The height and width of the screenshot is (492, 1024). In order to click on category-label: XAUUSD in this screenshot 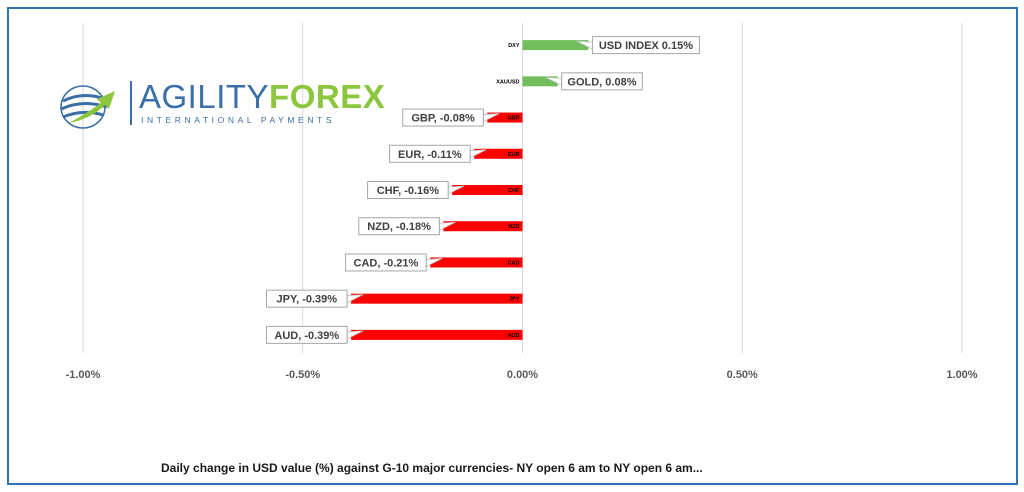, I will do `click(507, 82)`.